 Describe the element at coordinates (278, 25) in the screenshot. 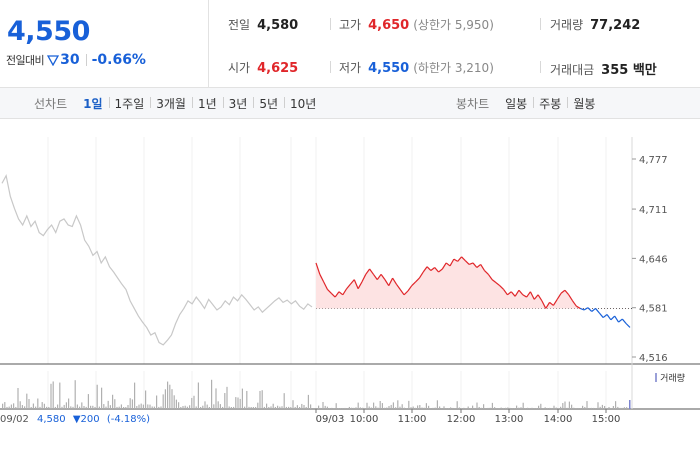

I see `stat-value: 4,580` at that location.